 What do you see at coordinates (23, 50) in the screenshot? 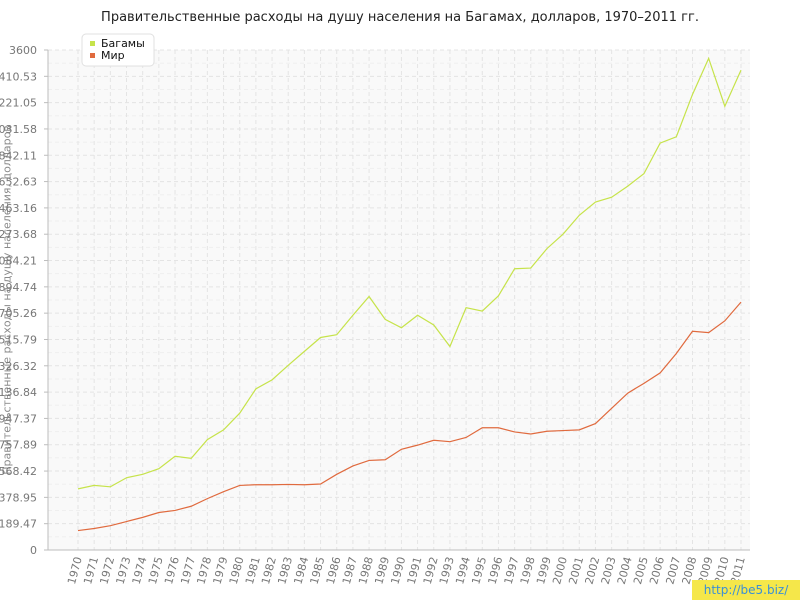
I see `y-tick-label: 3600` at bounding box center [23, 50].